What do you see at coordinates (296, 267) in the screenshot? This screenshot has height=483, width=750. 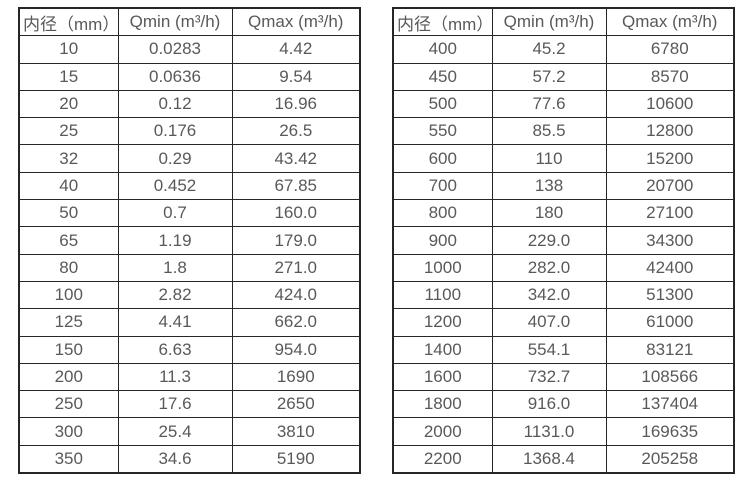 I see `cell-qmax: 271.0` at bounding box center [296, 267].